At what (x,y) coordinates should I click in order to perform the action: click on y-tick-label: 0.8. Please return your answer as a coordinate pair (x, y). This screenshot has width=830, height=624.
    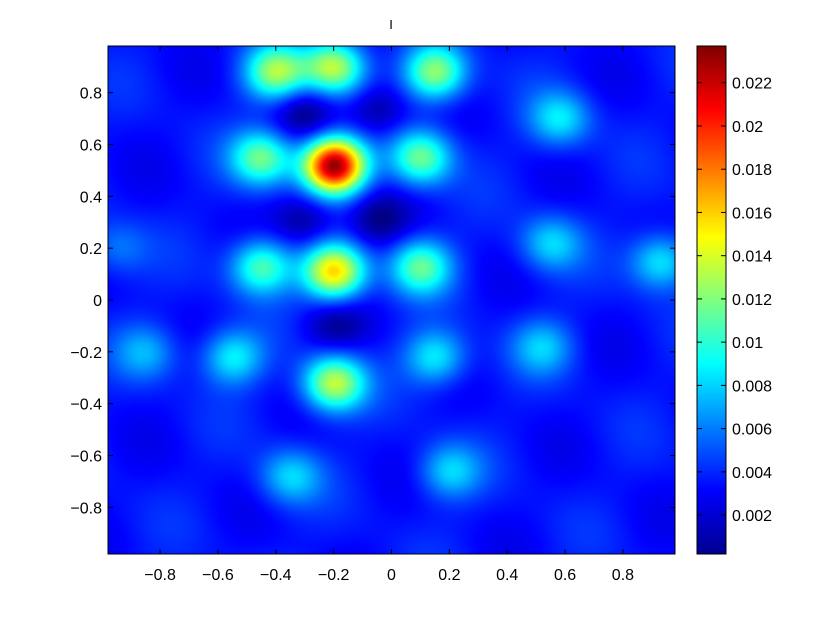
    Looking at the image, I should click on (91, 94).